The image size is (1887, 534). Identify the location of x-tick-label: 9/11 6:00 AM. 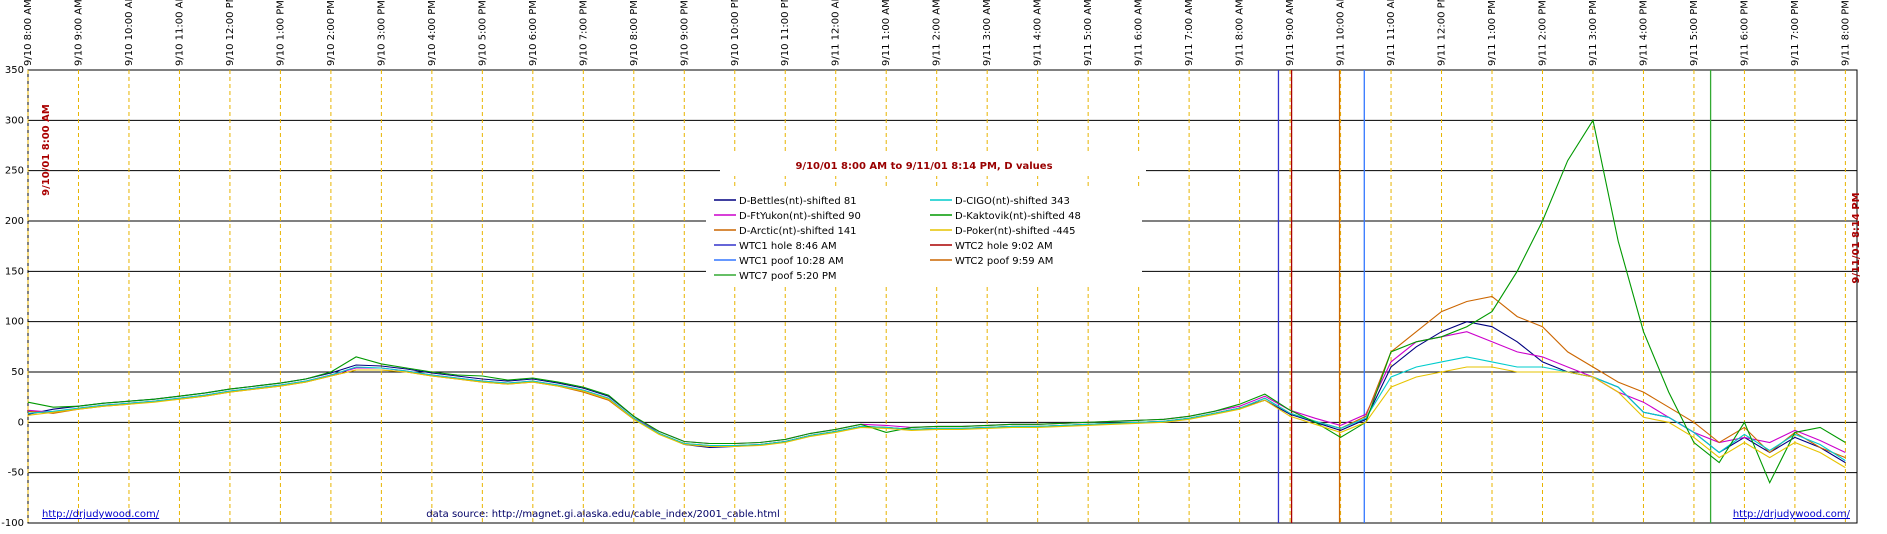
(1139, 33).